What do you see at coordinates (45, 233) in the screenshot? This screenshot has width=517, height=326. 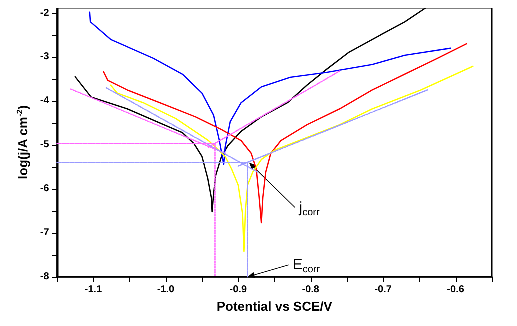 I see `y-tick-label: -7` at bounding box center [45, 233].